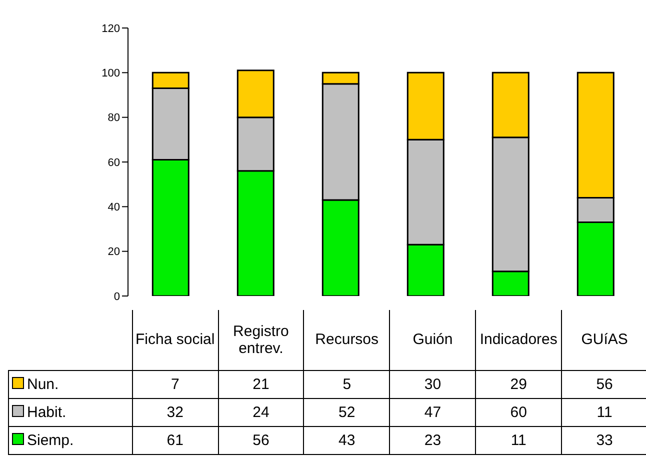 The image size is (646, 467). Describe the element at coordinates (347, 340) in the screenshot. I see `x-tick-label: Recursos` at that location.